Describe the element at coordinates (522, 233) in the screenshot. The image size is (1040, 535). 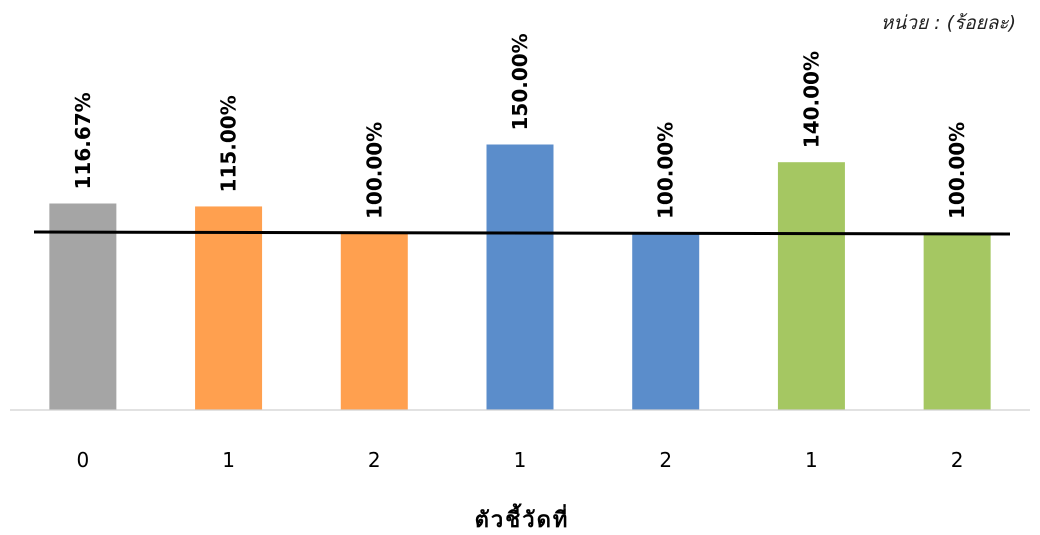
I see `reference-line` at that location.